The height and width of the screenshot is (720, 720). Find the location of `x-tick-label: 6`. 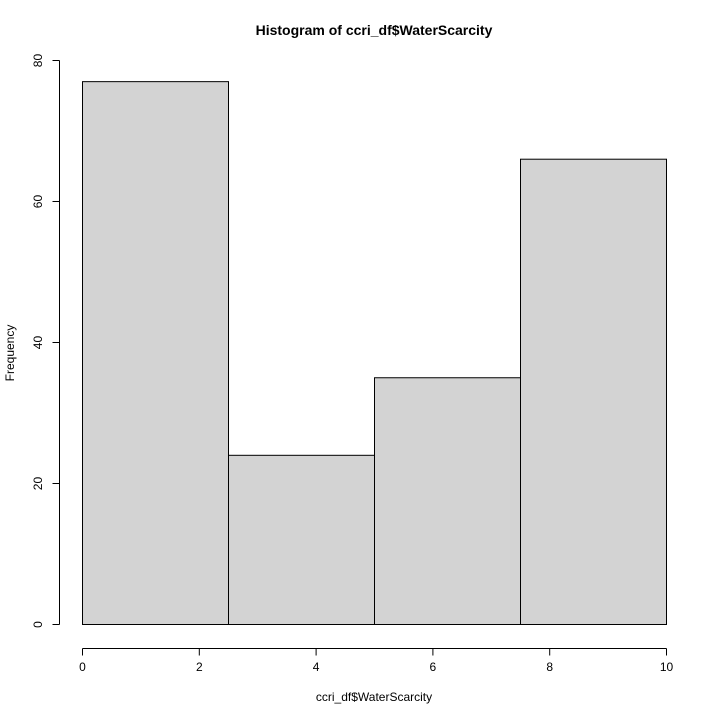

x-tick-label: 6 is located at coordinates (433, 667).